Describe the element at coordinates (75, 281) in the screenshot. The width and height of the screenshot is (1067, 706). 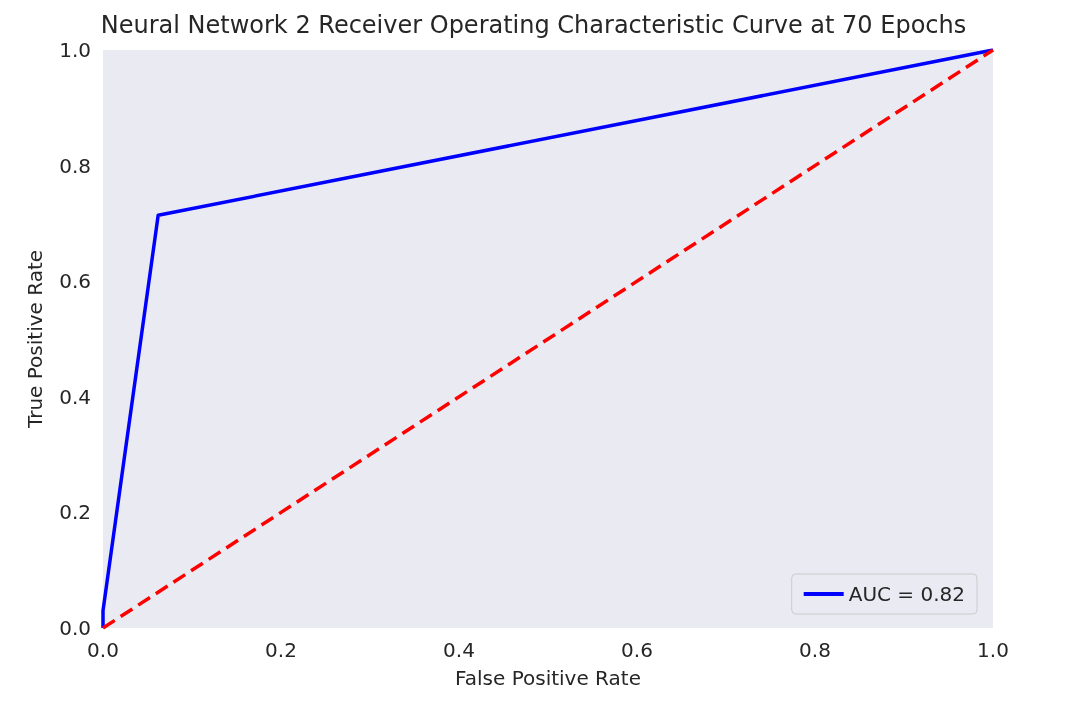
I see `y-tick-label: 0.6` at that location.